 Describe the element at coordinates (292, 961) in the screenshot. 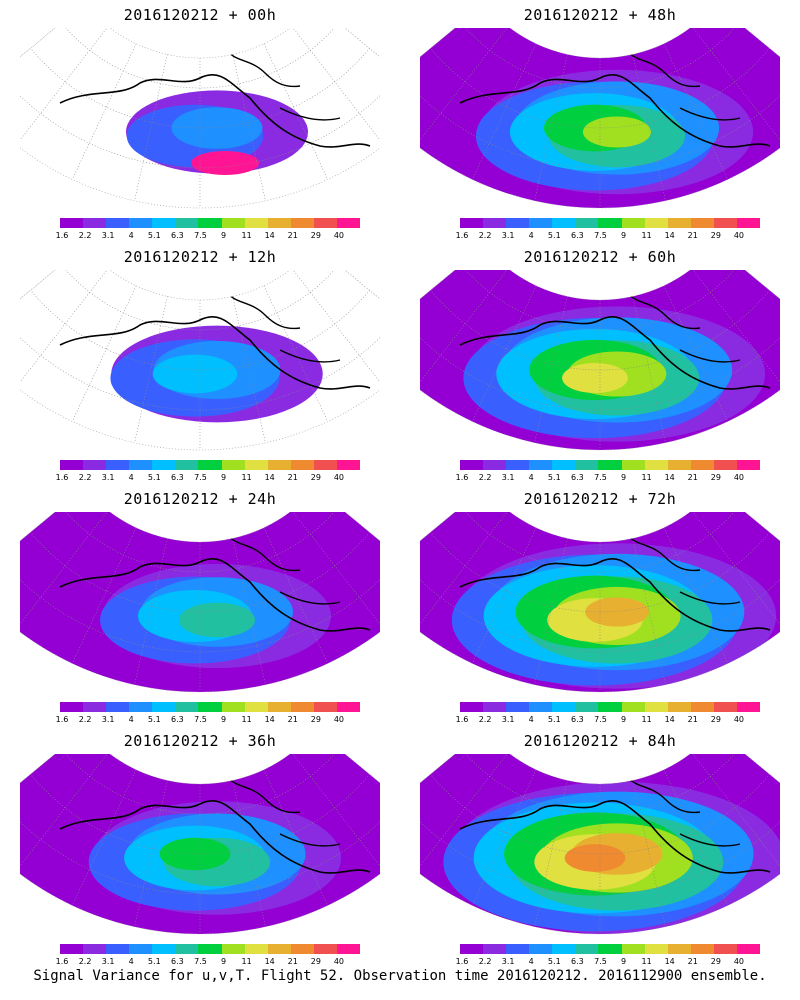

I see `colorbar-tick-label: 21` at that location.